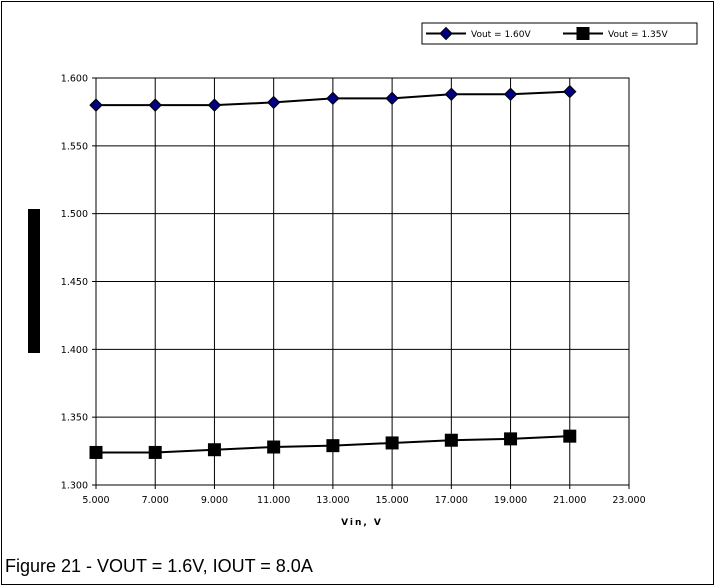 The width and height of the screenshot is (717, 588). Describe the element at coordinates (362, 523) in the screenshot. I see `x-axis-title: Vin, V` at that location.